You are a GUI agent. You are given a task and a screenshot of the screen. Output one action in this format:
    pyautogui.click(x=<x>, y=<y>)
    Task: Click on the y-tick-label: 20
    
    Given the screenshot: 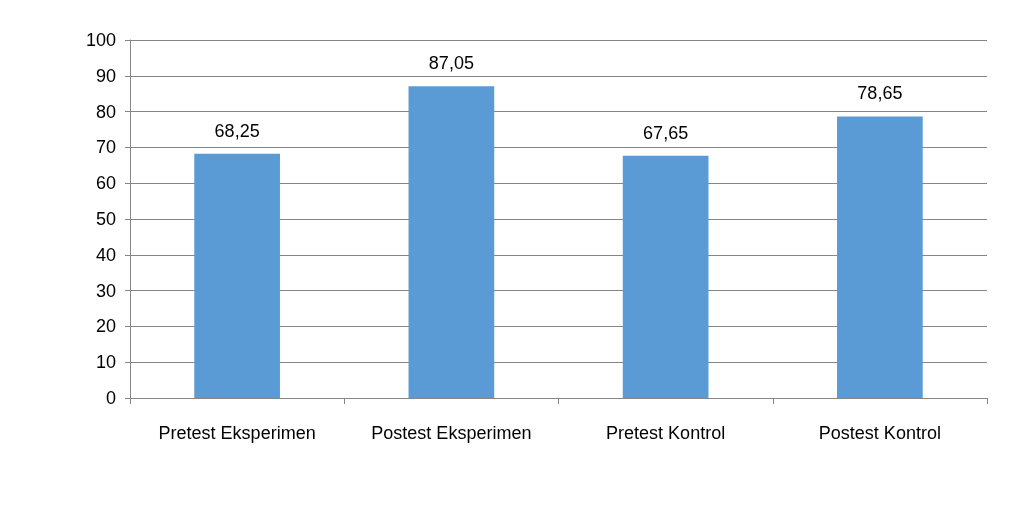 What is the action you would take?
    pyautogui.click(x=105, y=326)
    